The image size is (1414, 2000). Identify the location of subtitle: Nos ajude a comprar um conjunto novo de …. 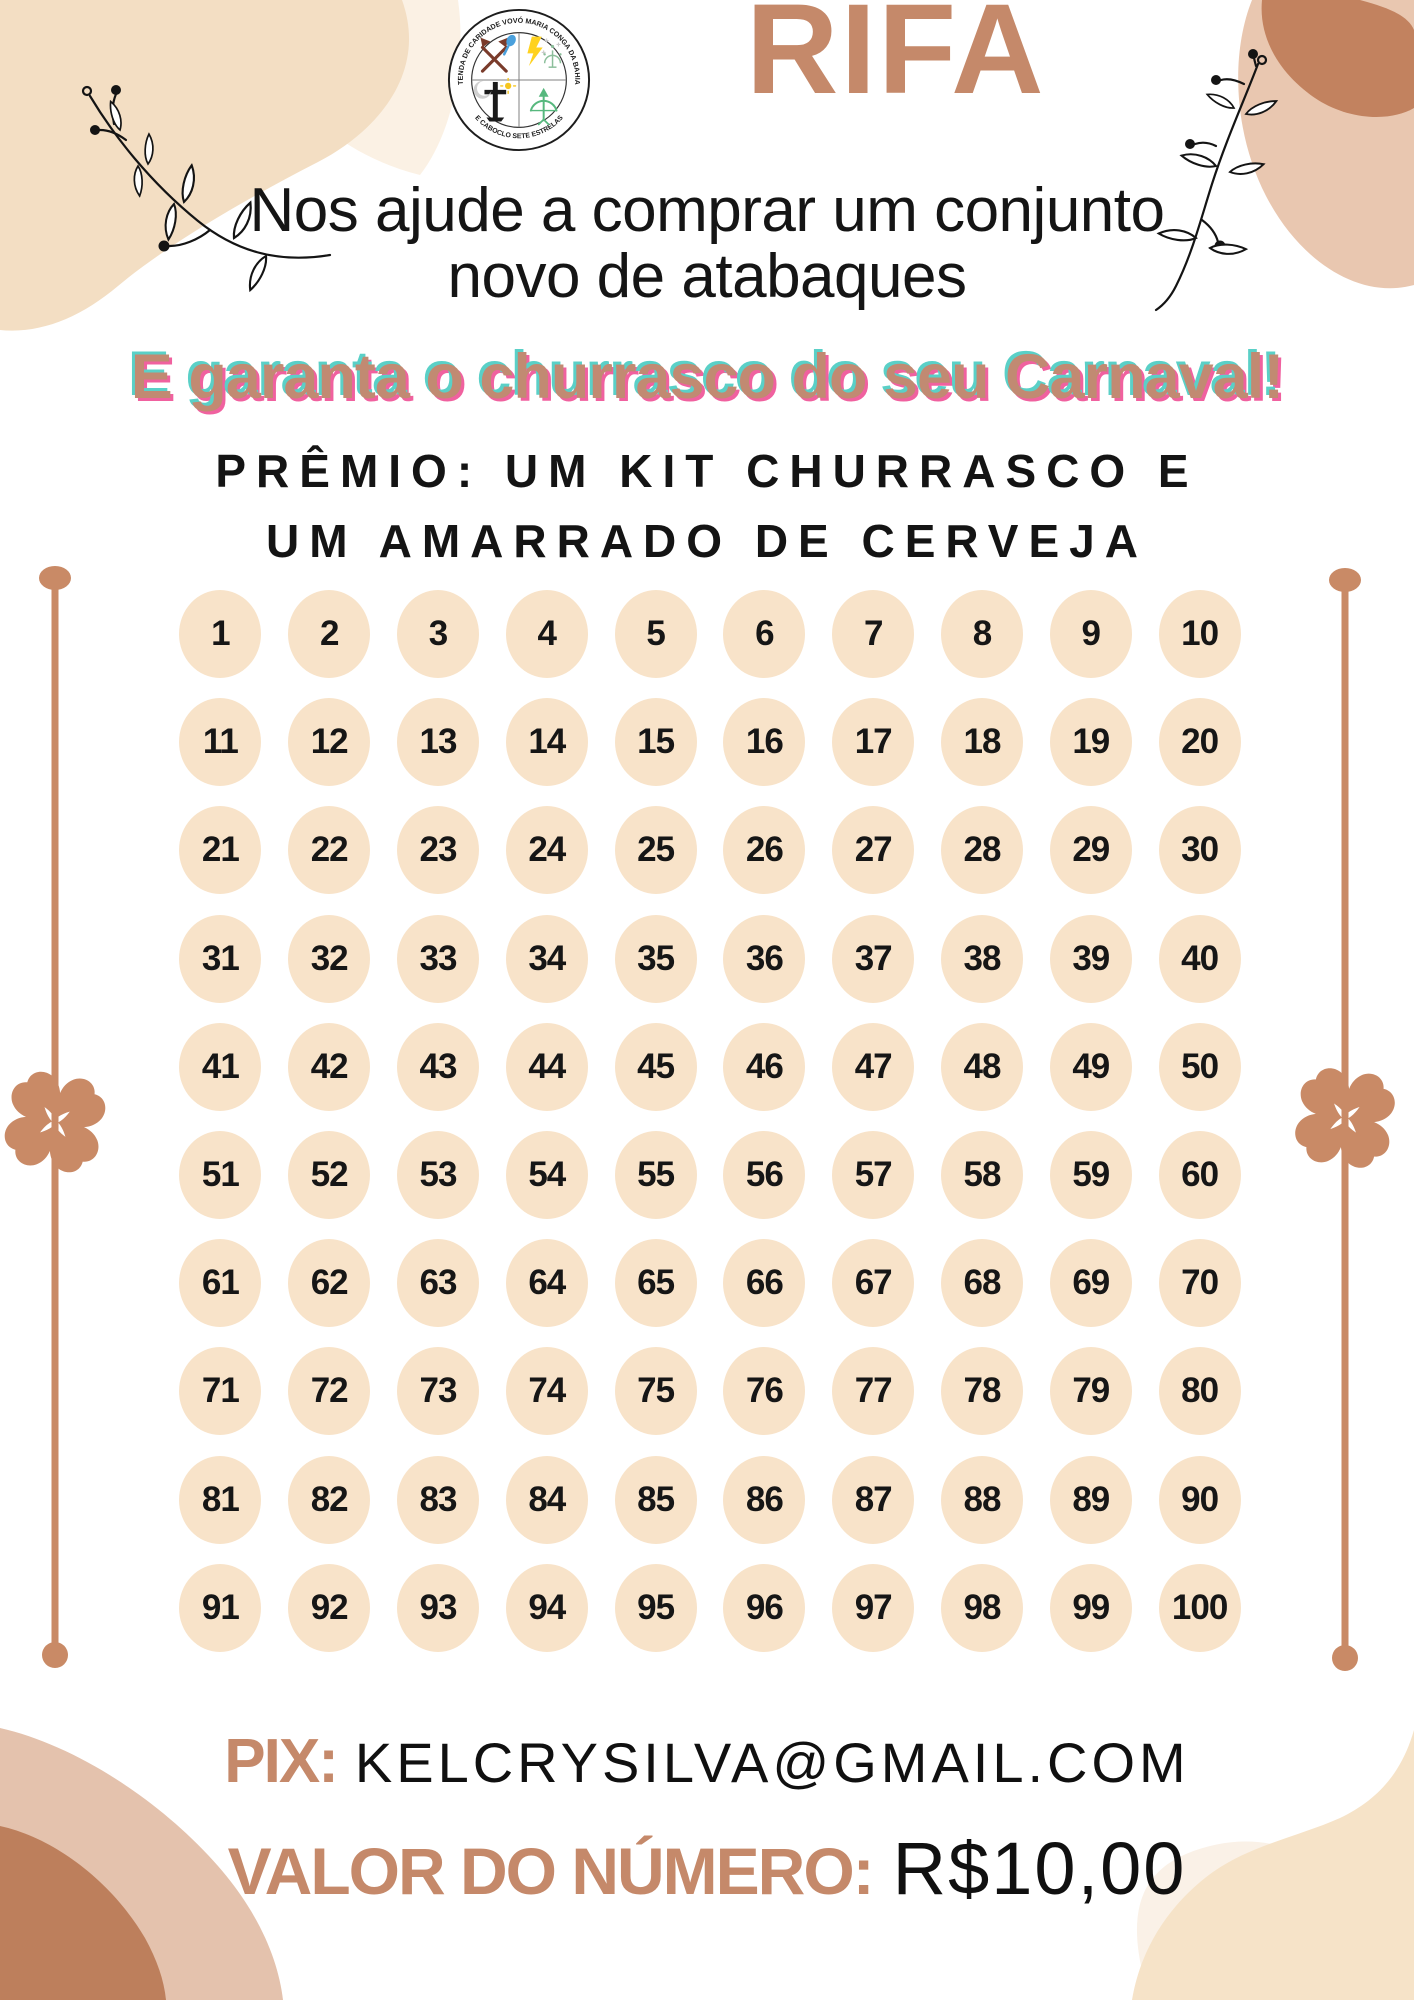
(707, 243).